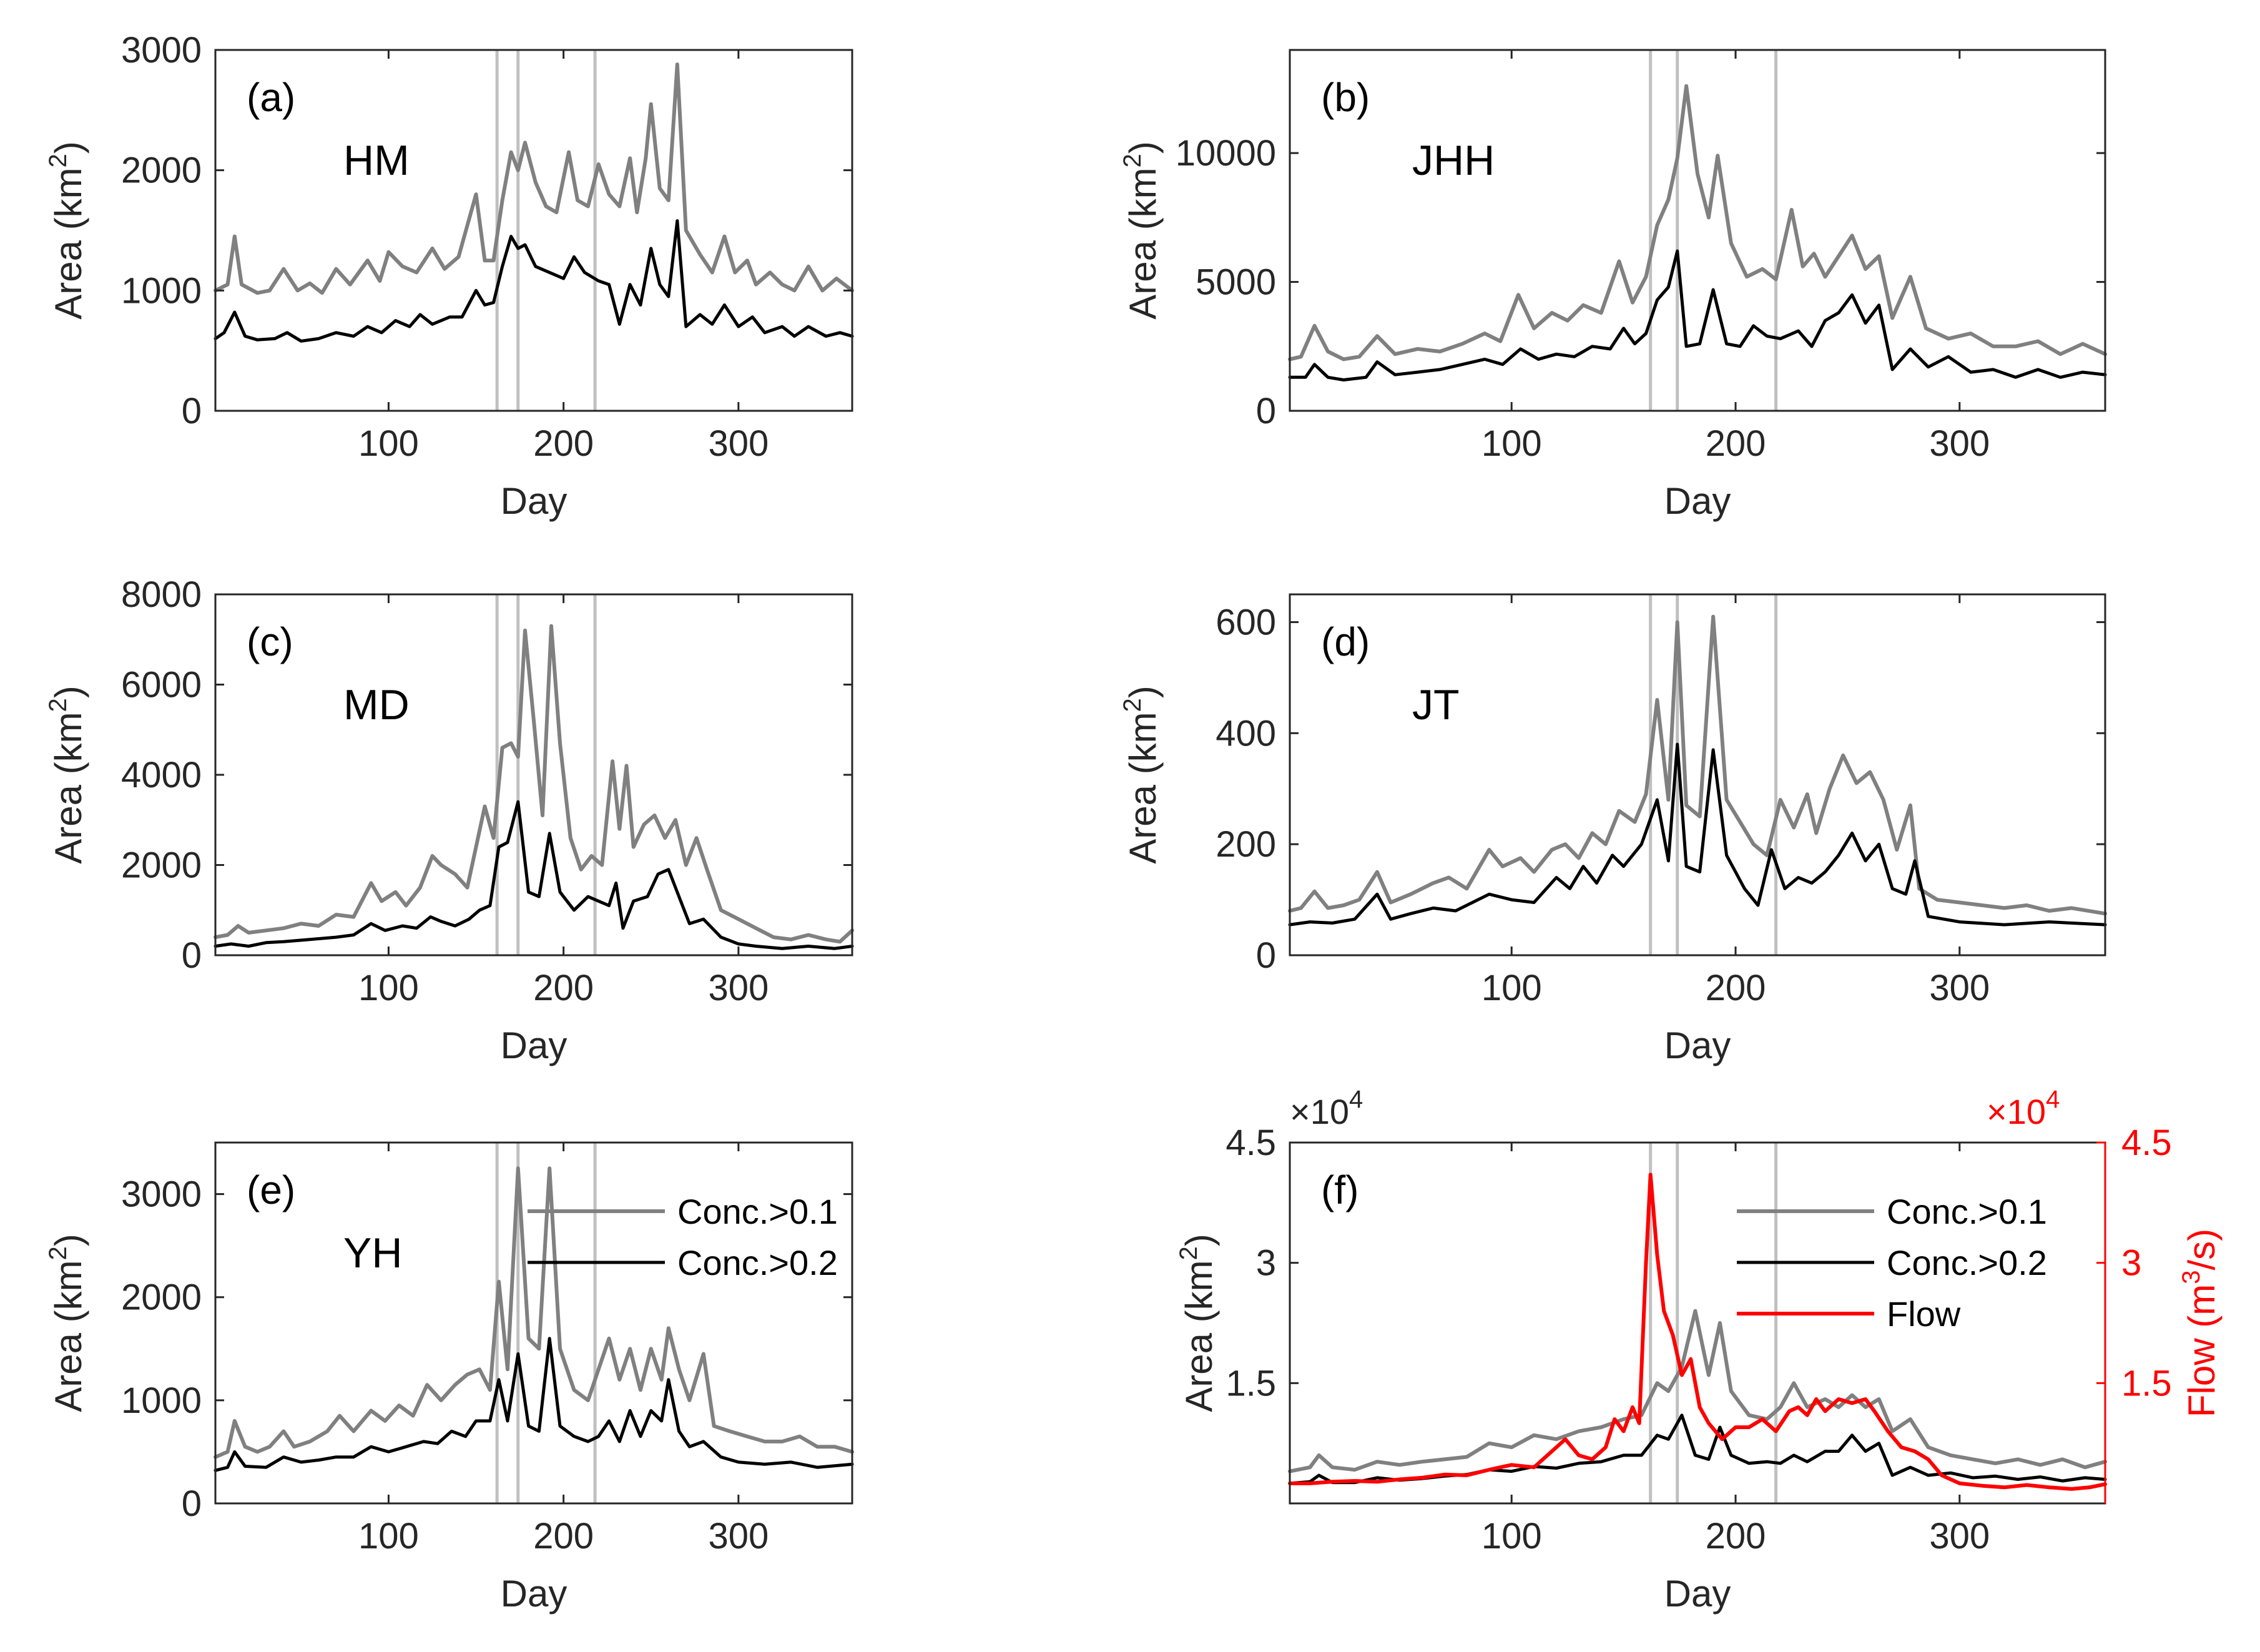 This screenshot has height=1652, width=2260. I want to click on y-tick-label-b-1: 5000, so click(1236, 282).